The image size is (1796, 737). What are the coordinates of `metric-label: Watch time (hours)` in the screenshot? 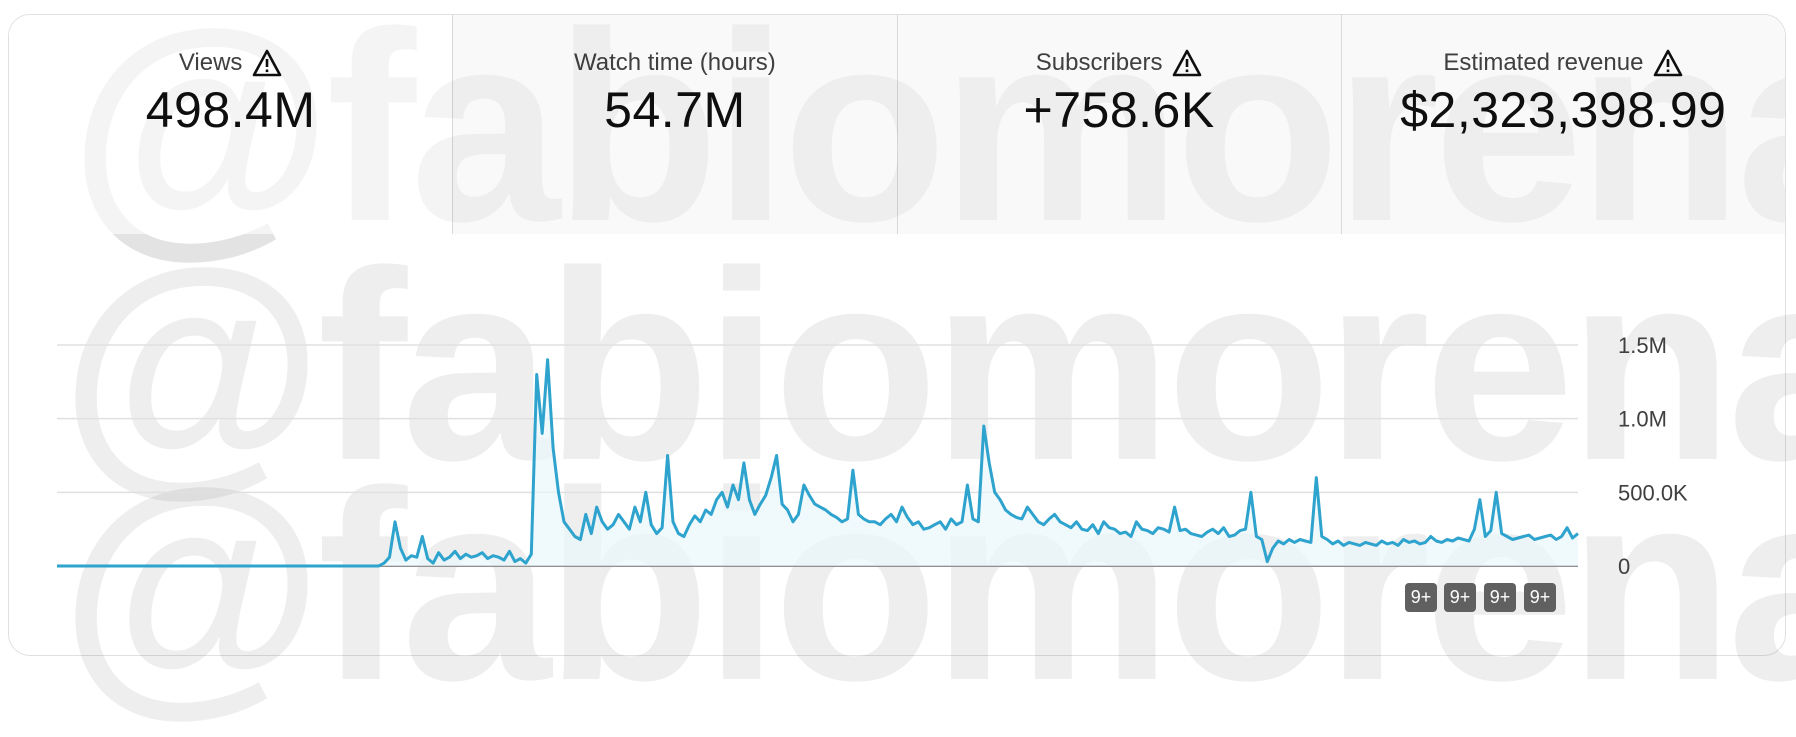 It's located at (674, 62).